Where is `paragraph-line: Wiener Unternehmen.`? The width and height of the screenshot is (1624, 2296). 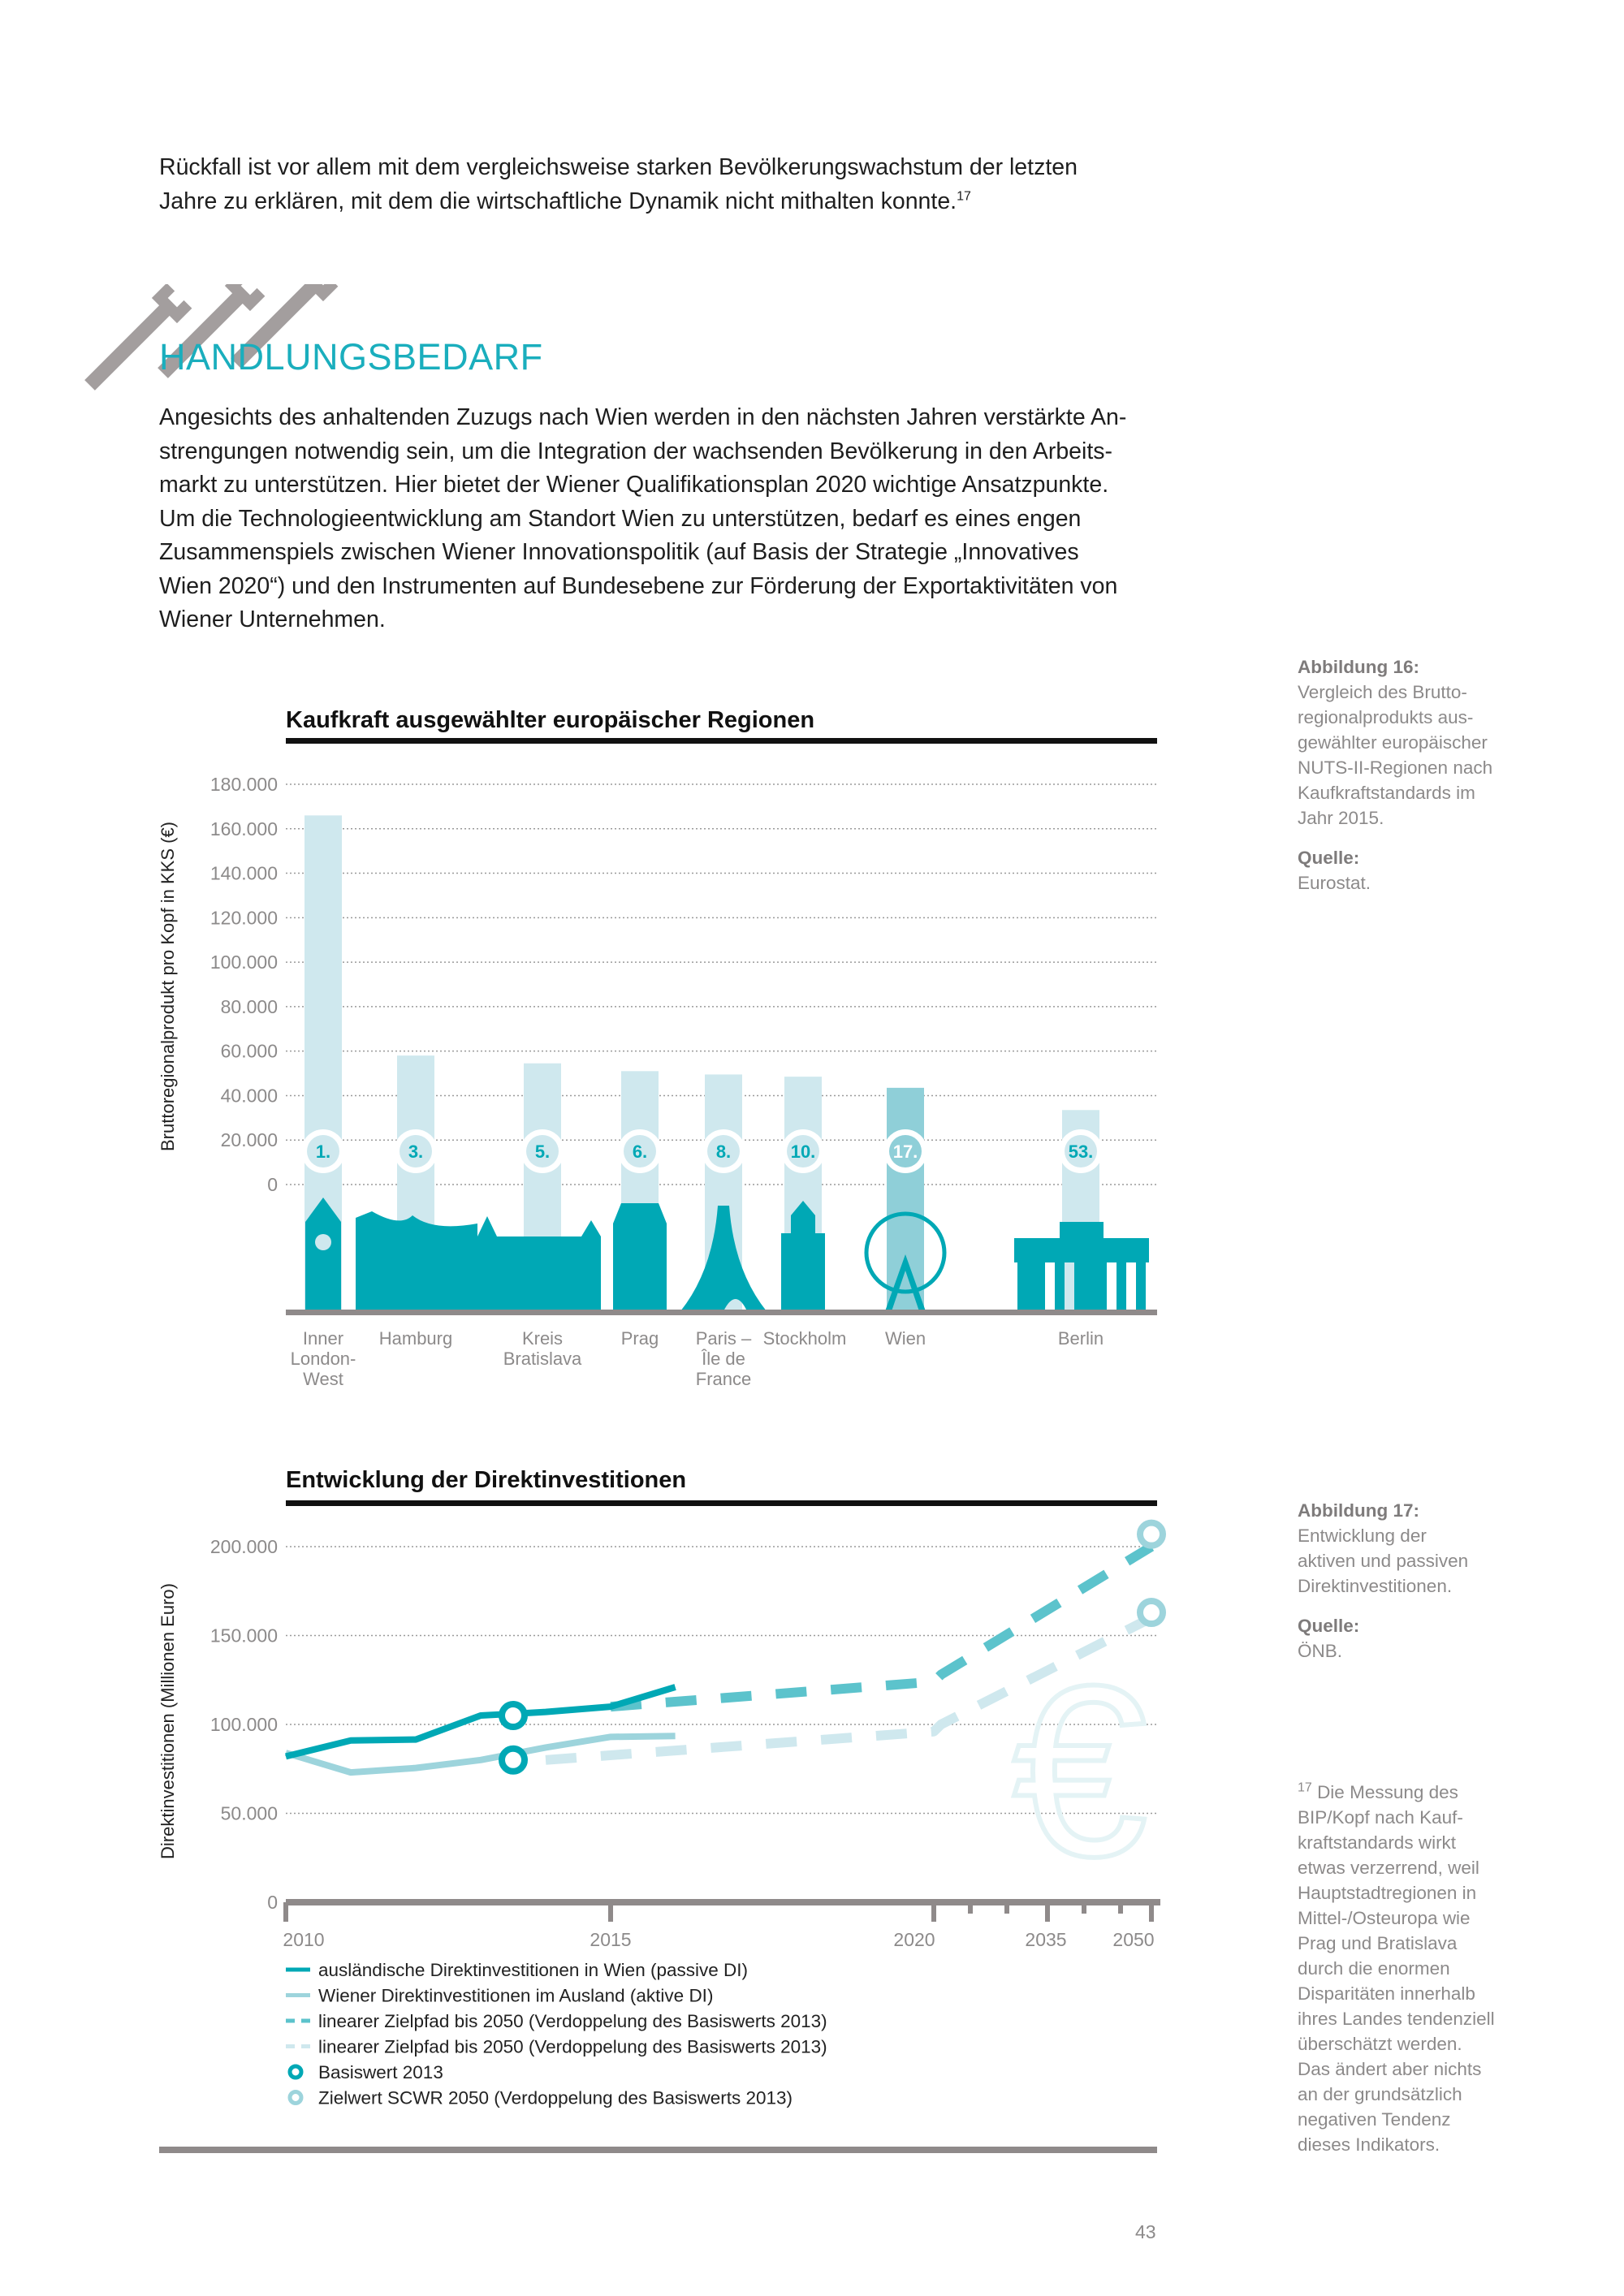
paragraph-line: Wiener Unternehmen. is located at coordinates (273, 619).